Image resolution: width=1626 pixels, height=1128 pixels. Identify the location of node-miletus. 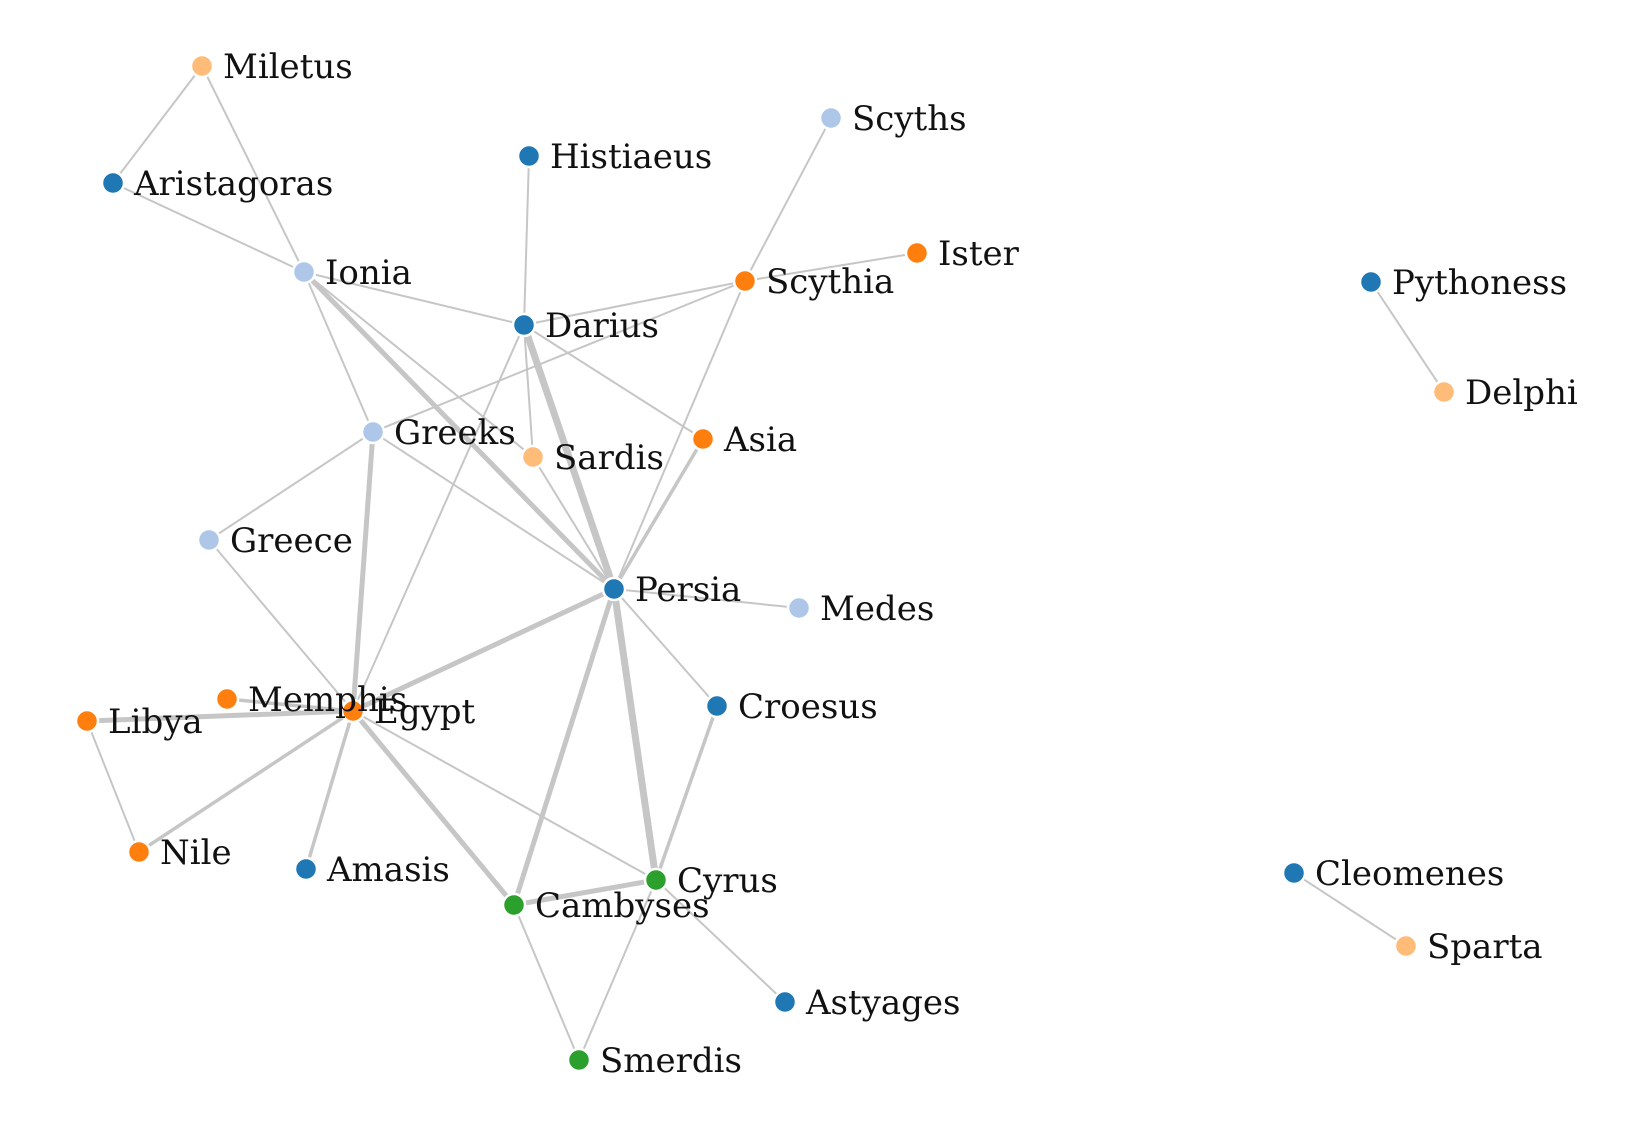
(202, 66).